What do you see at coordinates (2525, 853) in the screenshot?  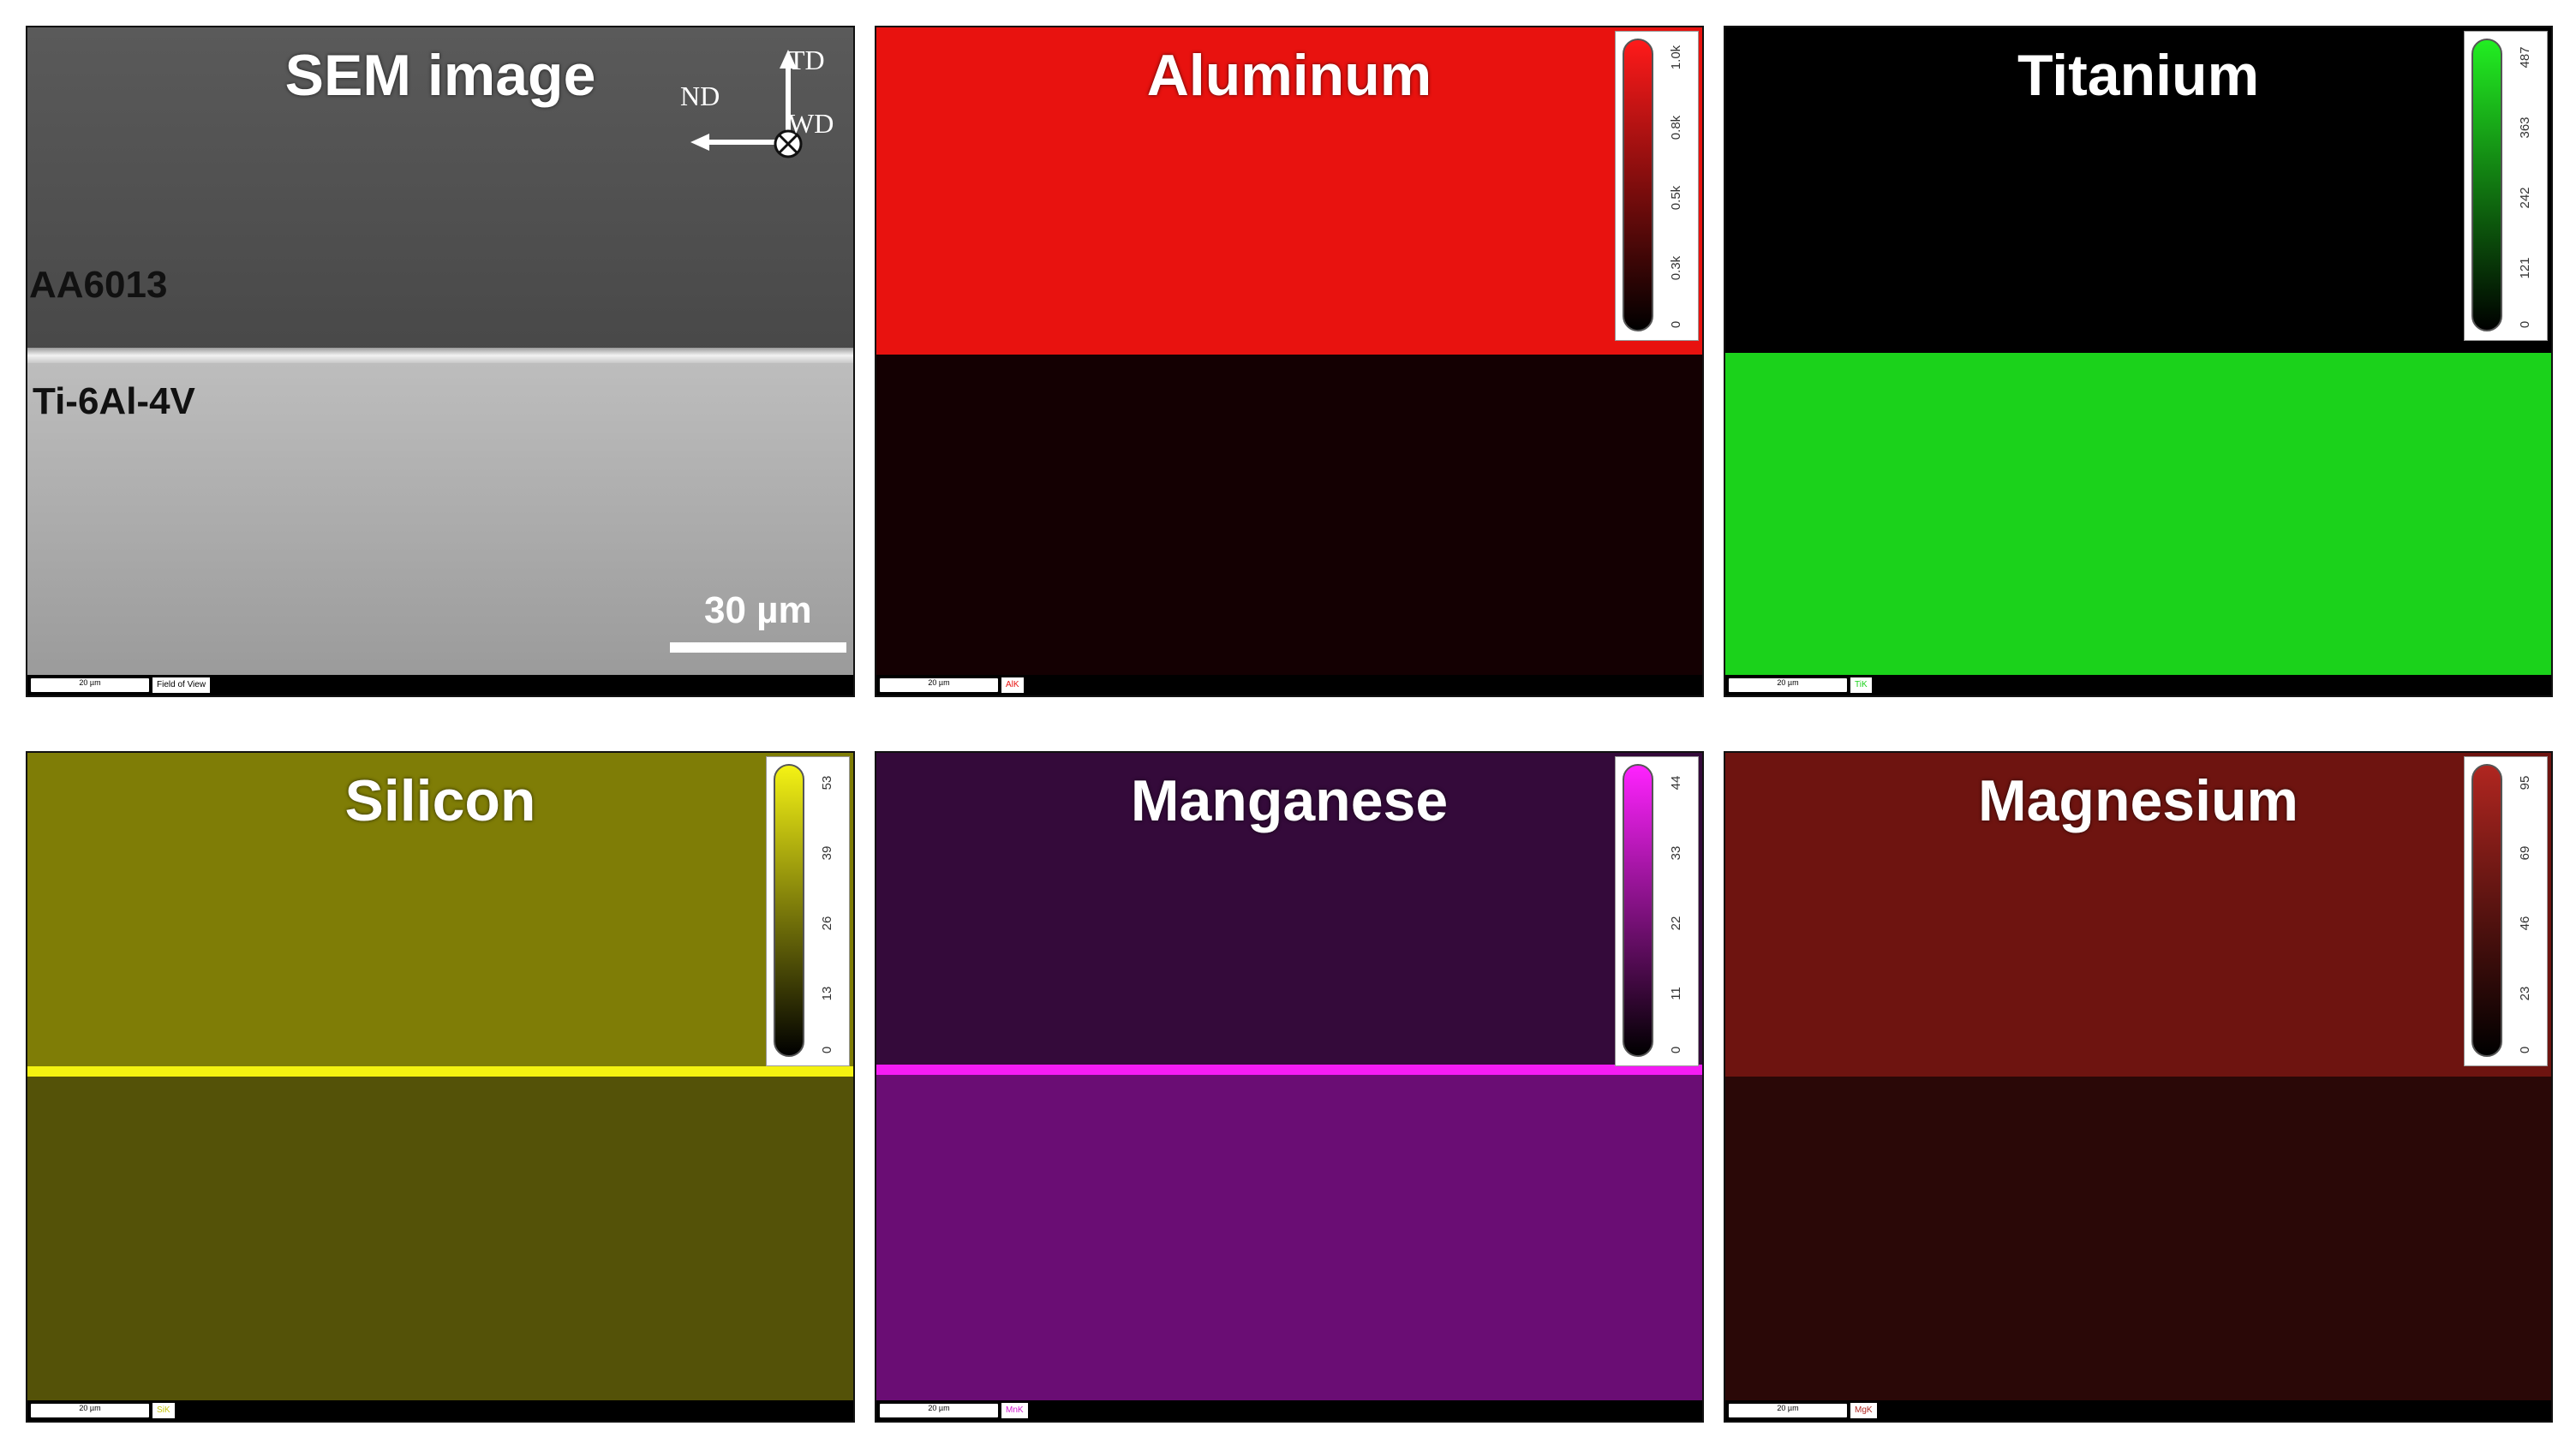 I see `scale-tick: 69` at bounding box center [2525, 853].